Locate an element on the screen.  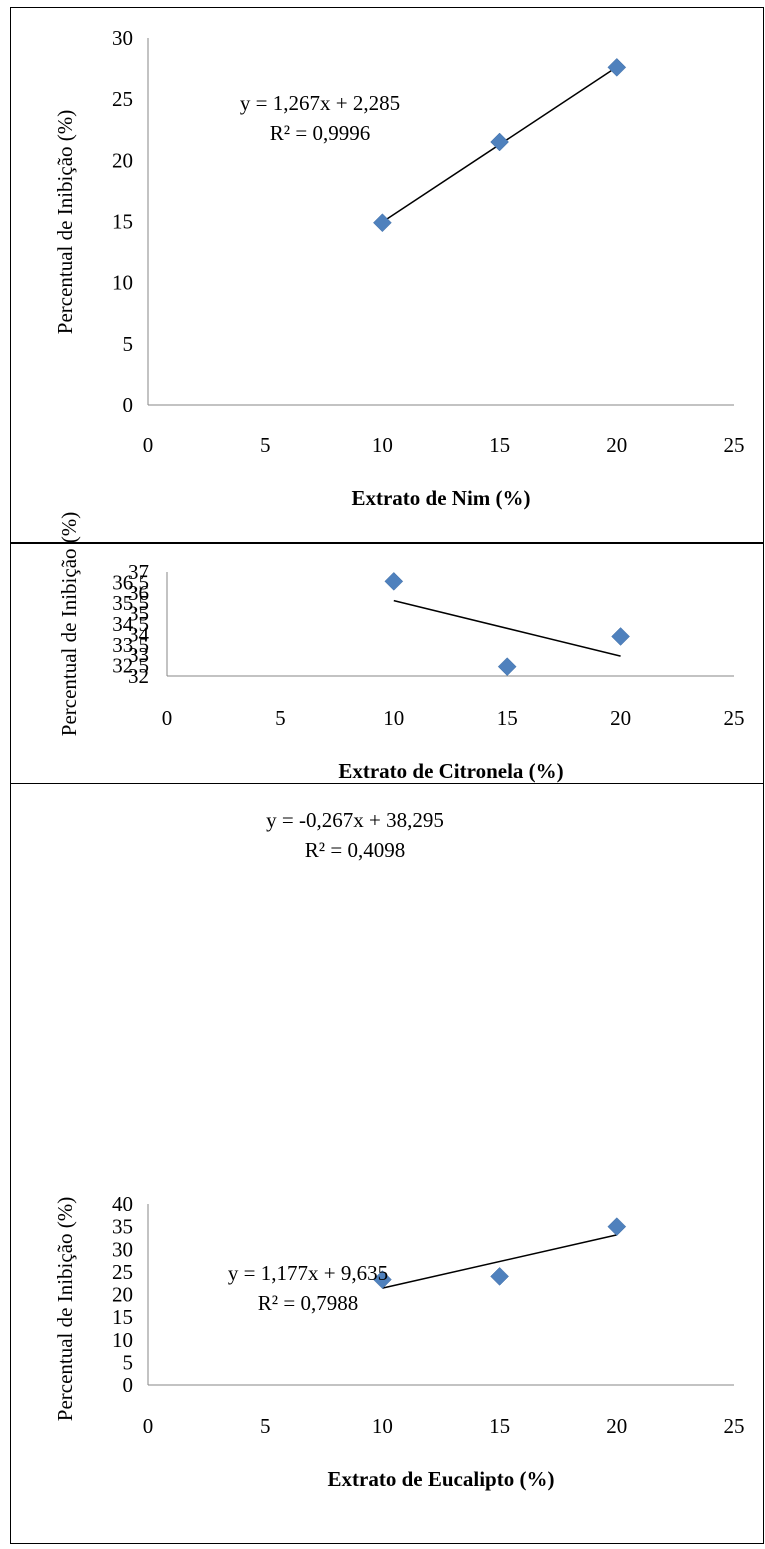
y-tick-label: 40 is located at coordinates (122, 1204).